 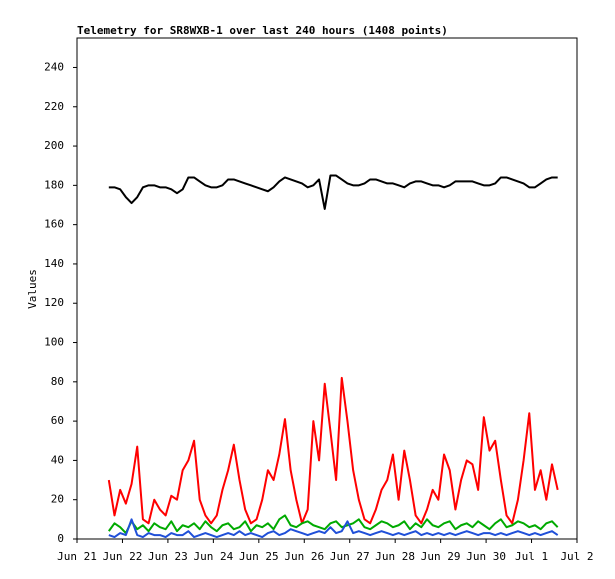 I want to click on y-tick-label: 100, so click(x=54, y=342).